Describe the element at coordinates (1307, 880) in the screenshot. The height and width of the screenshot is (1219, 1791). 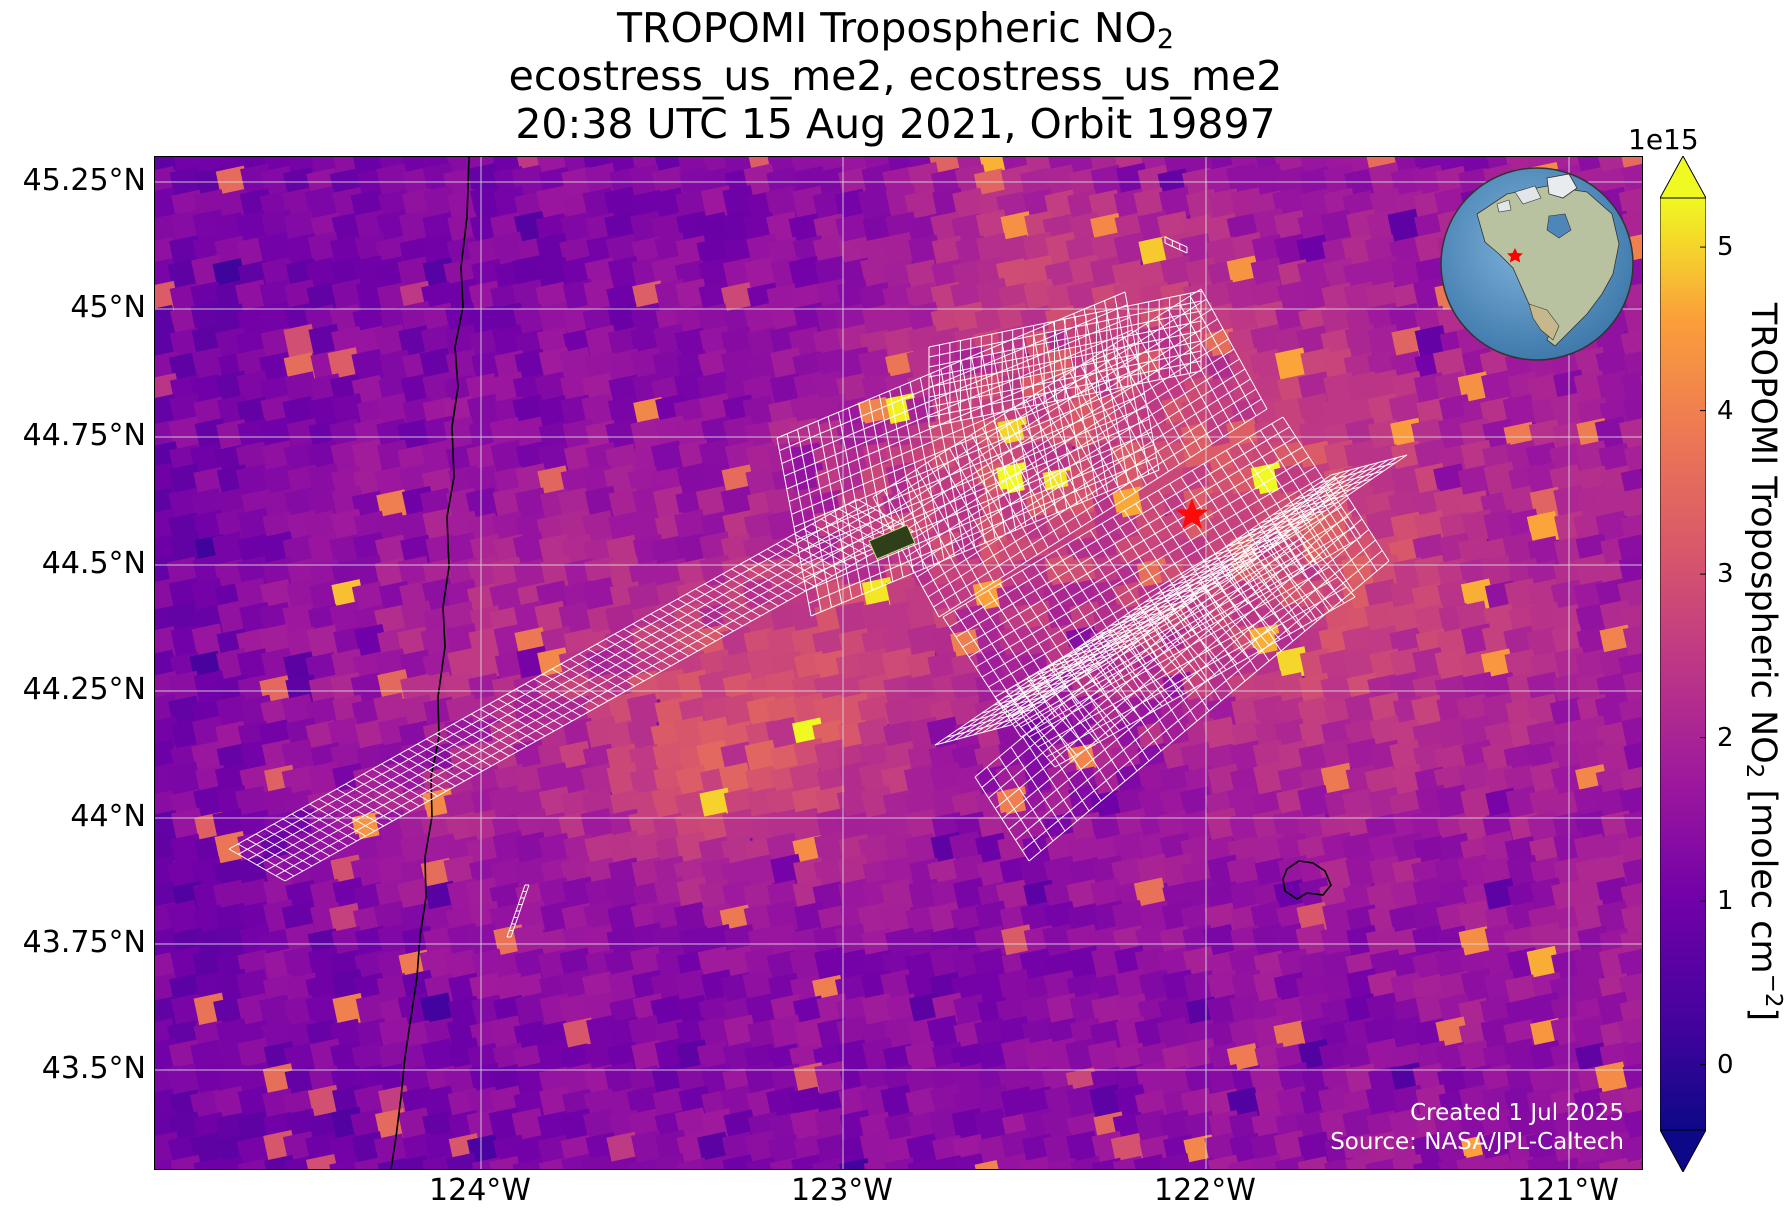
I see `lake-outline` at that location.